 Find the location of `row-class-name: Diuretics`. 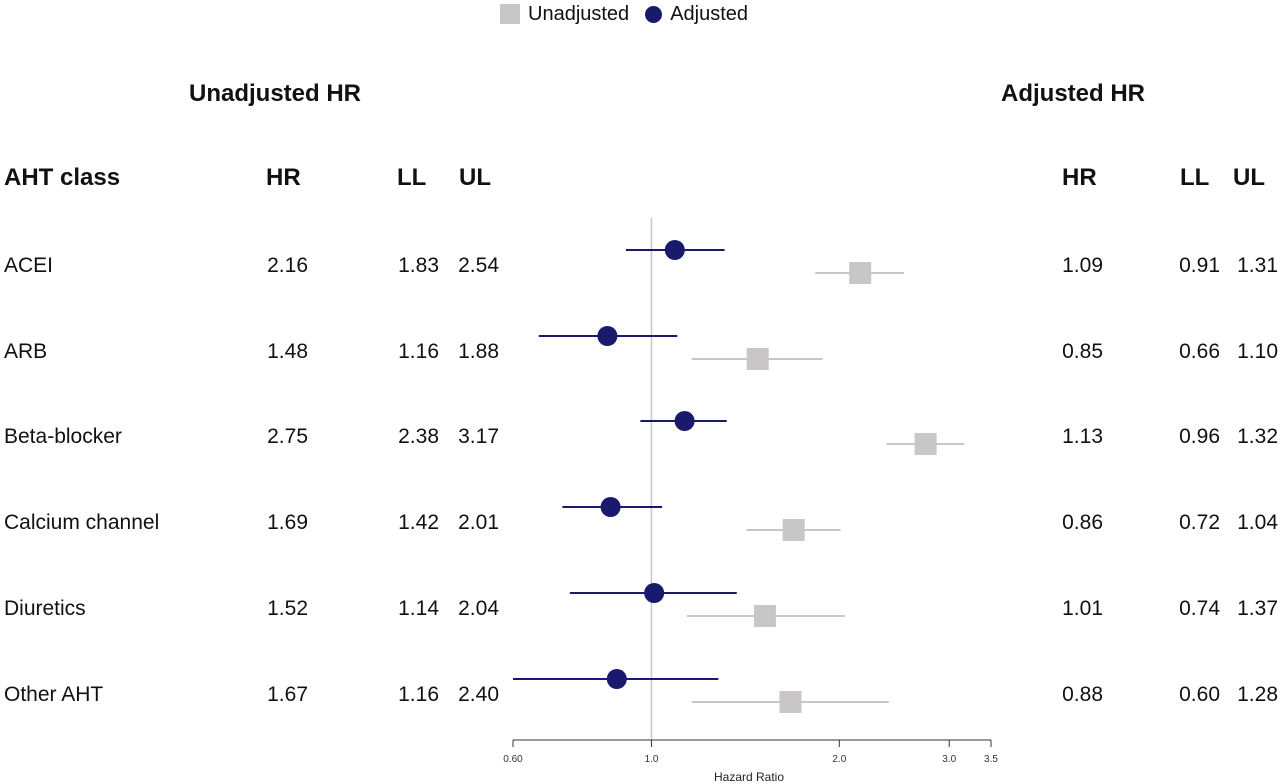

row-class-name: Diuretics is located at coordinates (45, 608).